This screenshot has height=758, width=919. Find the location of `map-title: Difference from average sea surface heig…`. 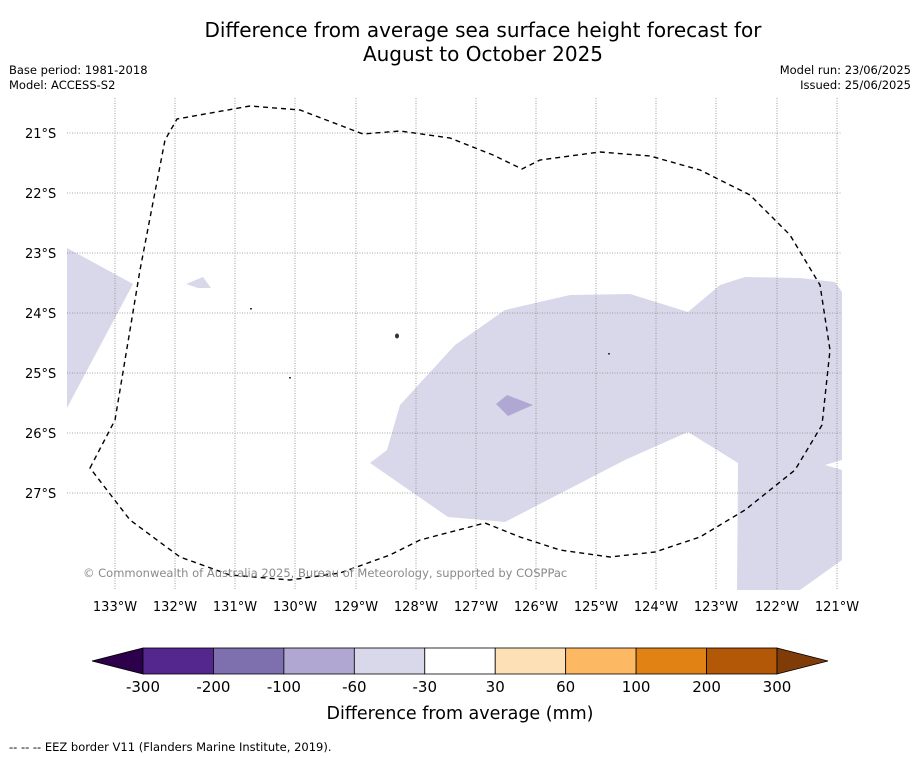

map-title: Difference from average sea surface heig… is located at coordinates (459, 42).